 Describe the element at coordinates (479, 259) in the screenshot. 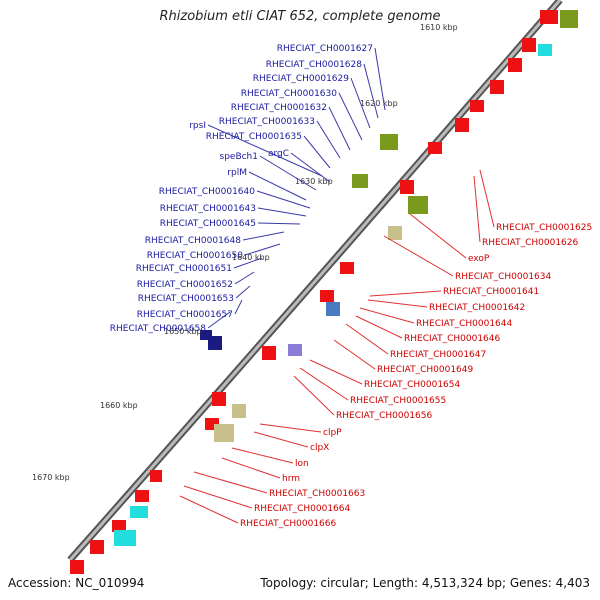

I see `right-gene-label: exoP` at that location.